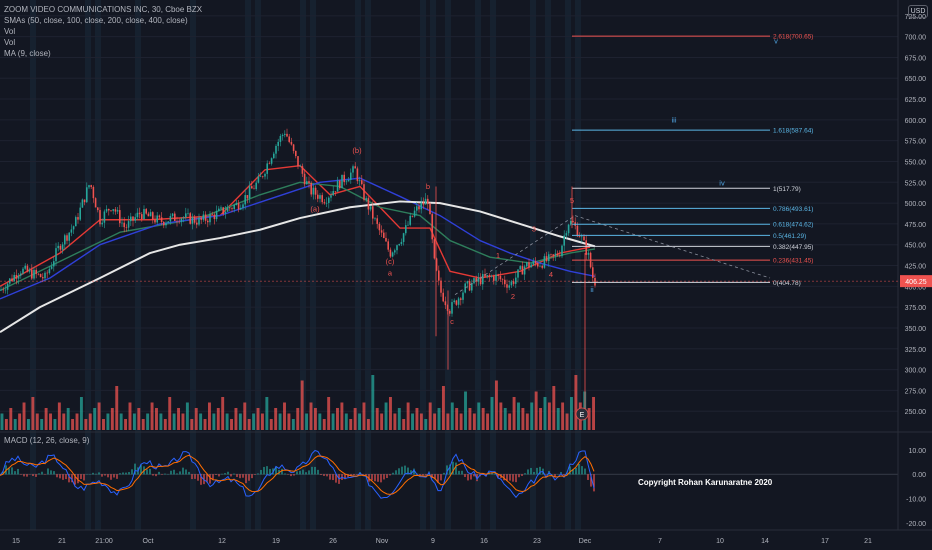 Image resolution: width=932 pixels, height=550 pixels. What do you see at coordinates (47, 440) in the screenshot?
I see `macd-title: MACD (12, 26, close, 9)` at bounding box center [47, 440].